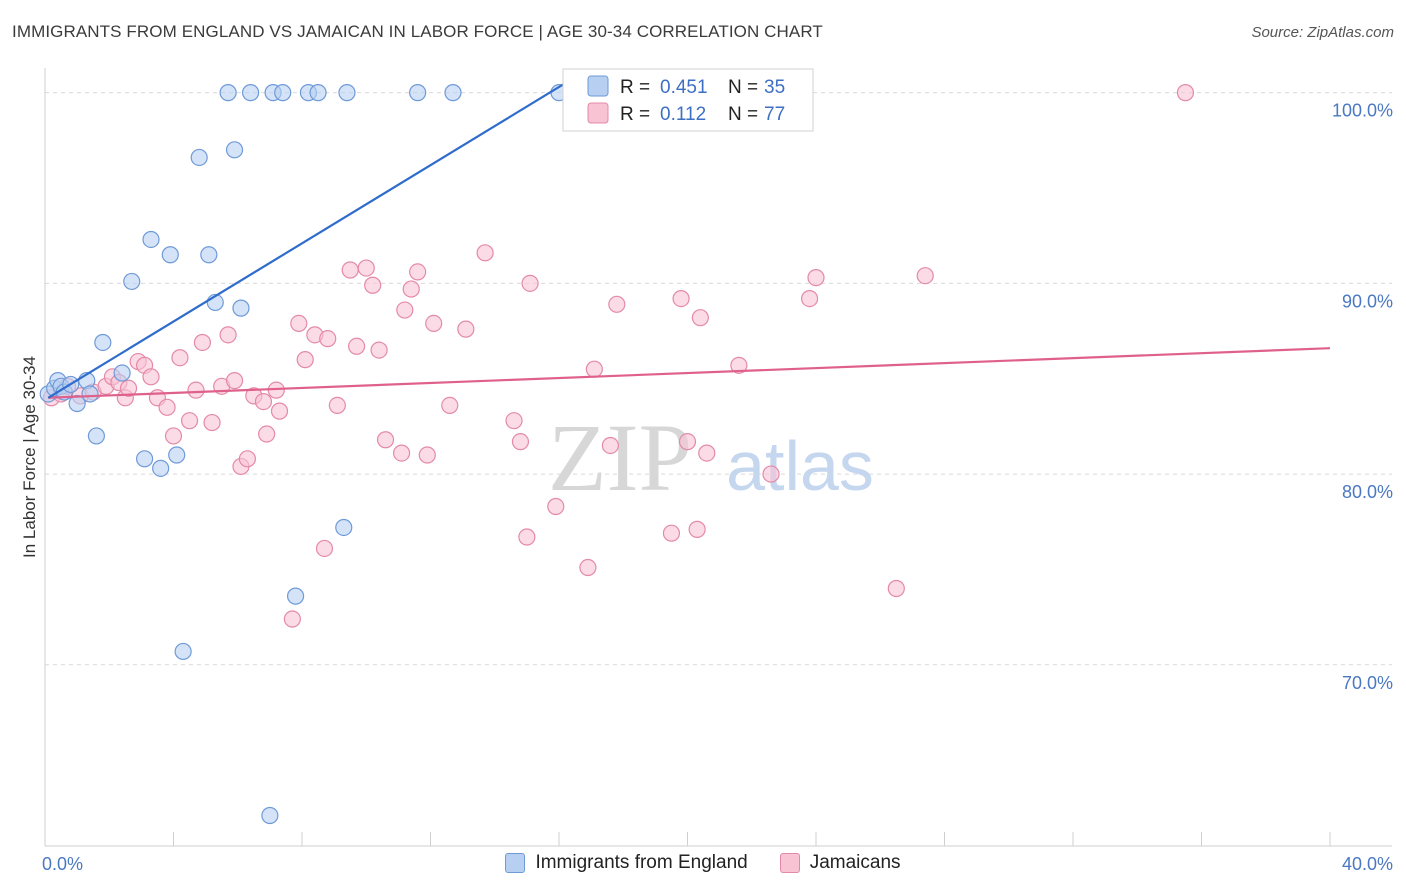  Describe the element at coordinates (598, 86) in the screenshot. I see `legend-swatch-england` at that location.